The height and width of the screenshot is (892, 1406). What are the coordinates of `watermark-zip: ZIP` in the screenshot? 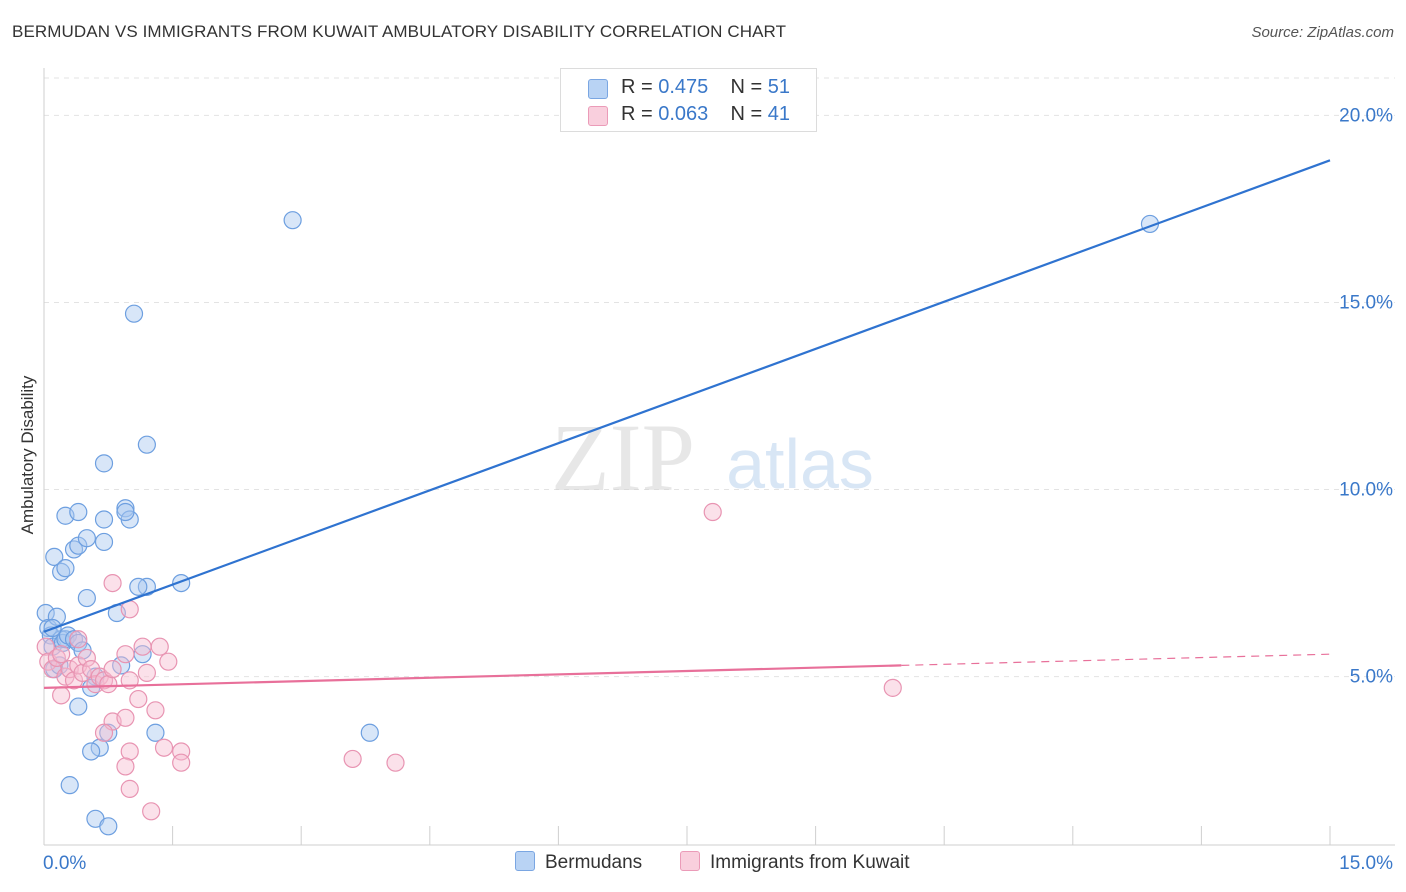 It's located at (623, 457).